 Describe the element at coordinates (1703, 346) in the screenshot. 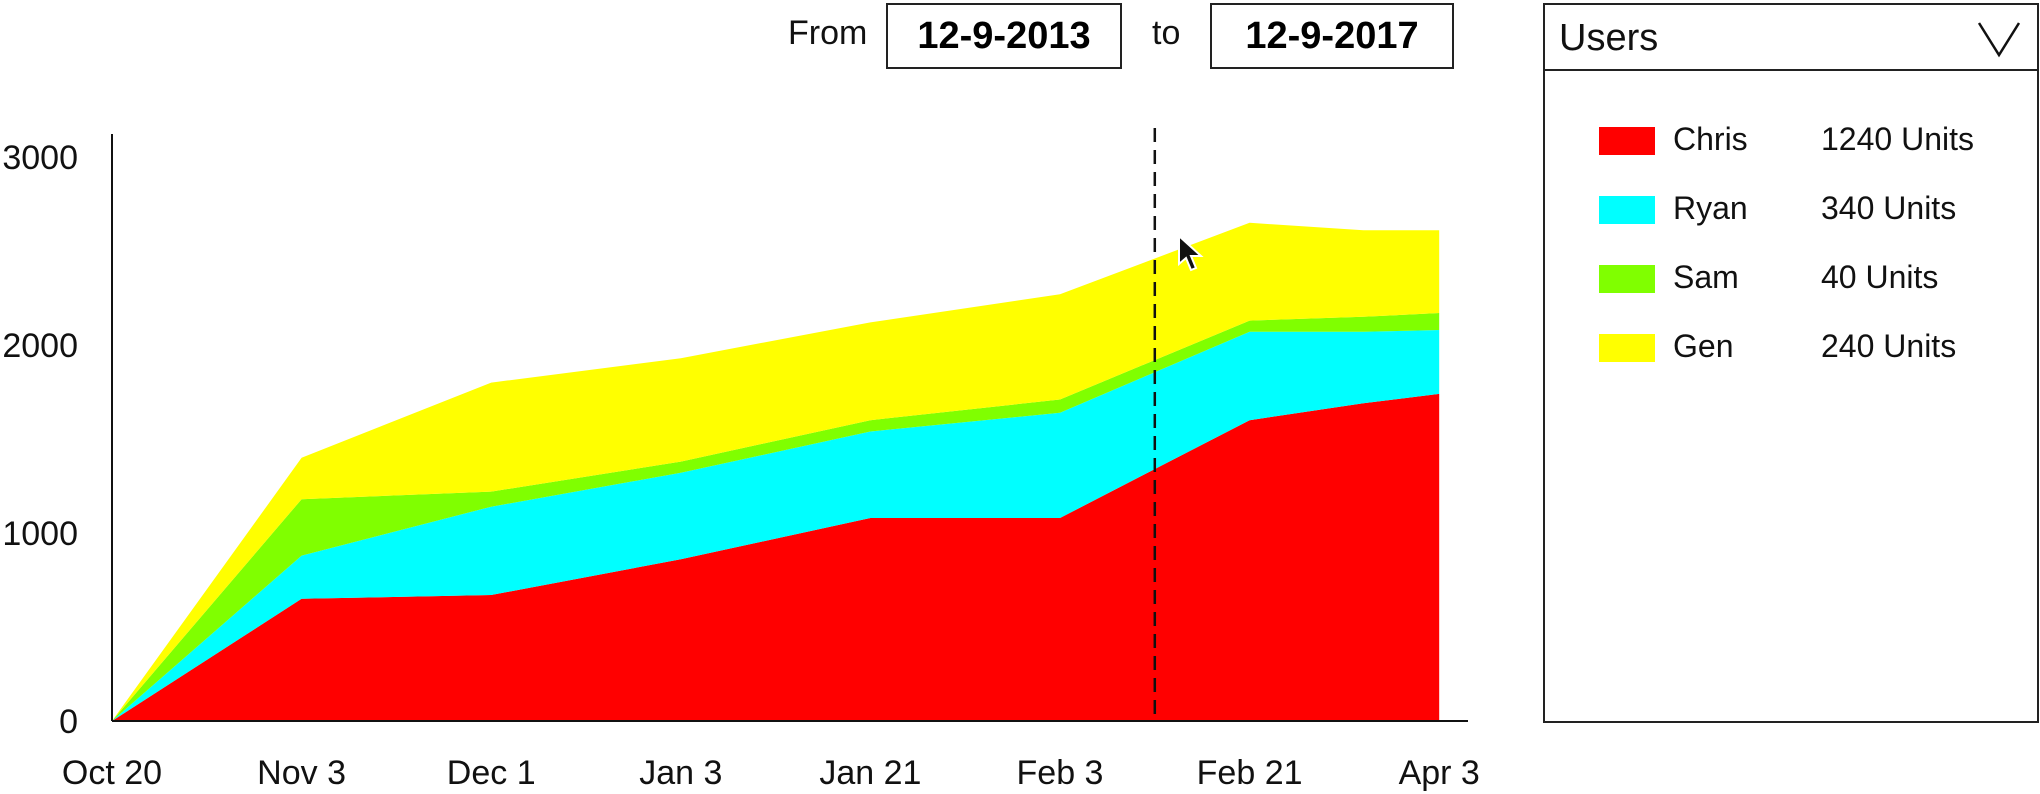

I see `legend-name: Gen` at that location.